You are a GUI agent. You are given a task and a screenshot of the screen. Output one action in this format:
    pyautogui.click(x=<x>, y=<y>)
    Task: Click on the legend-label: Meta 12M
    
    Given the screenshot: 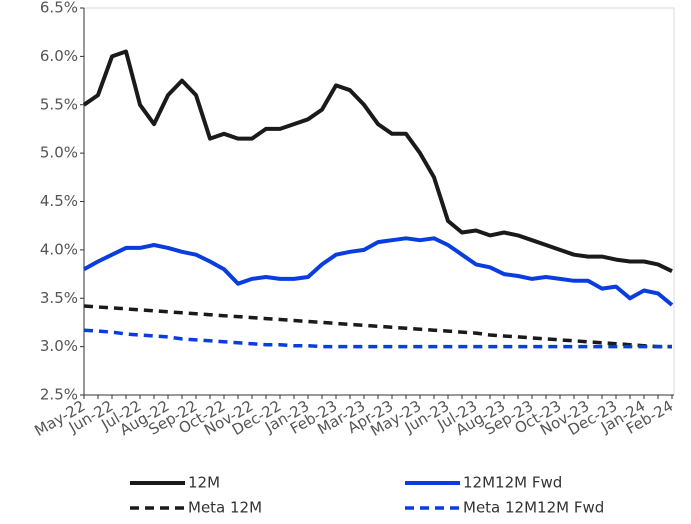 What is the action you would take?
    pyautogui.click(x=225, y=508)
    